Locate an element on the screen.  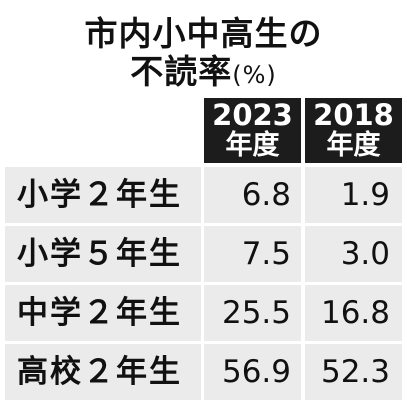
value-2023: 56.9 is located at coordinates (252, 372).